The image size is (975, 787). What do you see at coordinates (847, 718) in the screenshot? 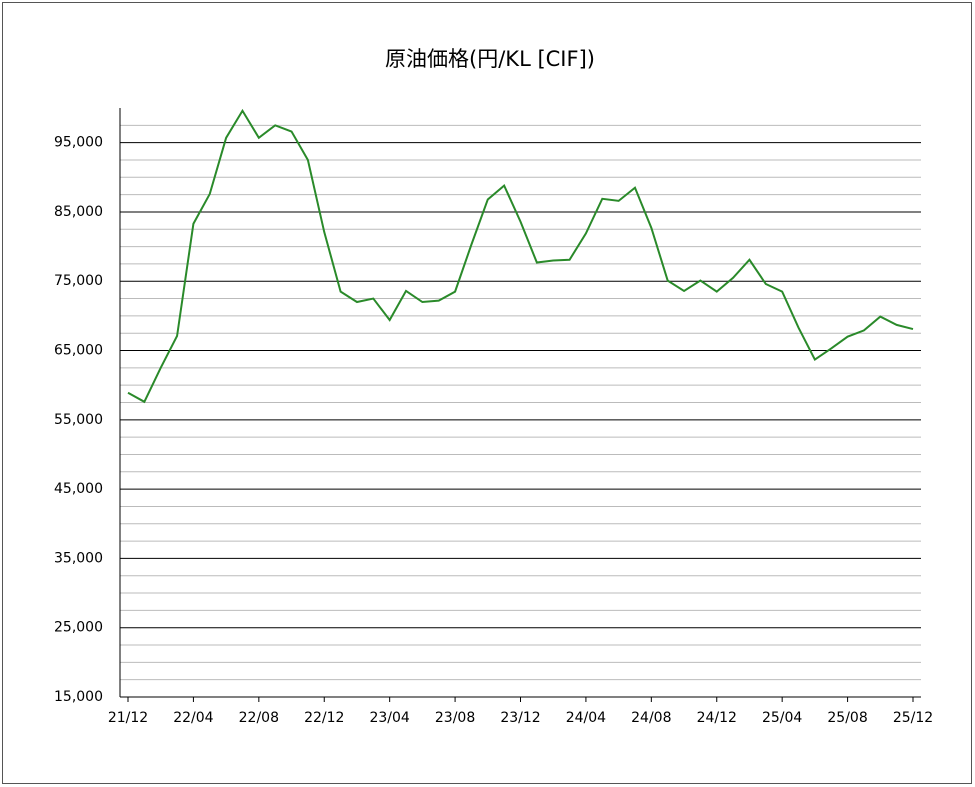
I see `x-tick-label: 25/08` at bounding box center [847, 718].